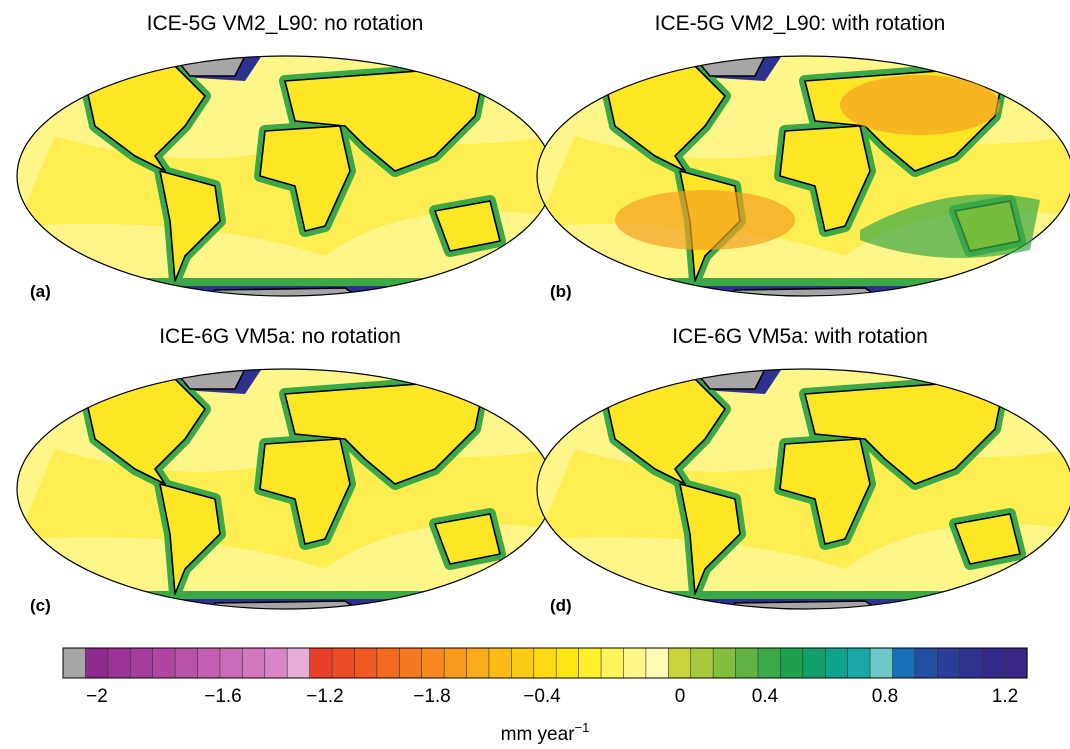 The height and width of the screenshot is (749, 1070). Describe the element at coordinates (561, 291) in the screenshot. I see `panel-label: (b)` at that location.